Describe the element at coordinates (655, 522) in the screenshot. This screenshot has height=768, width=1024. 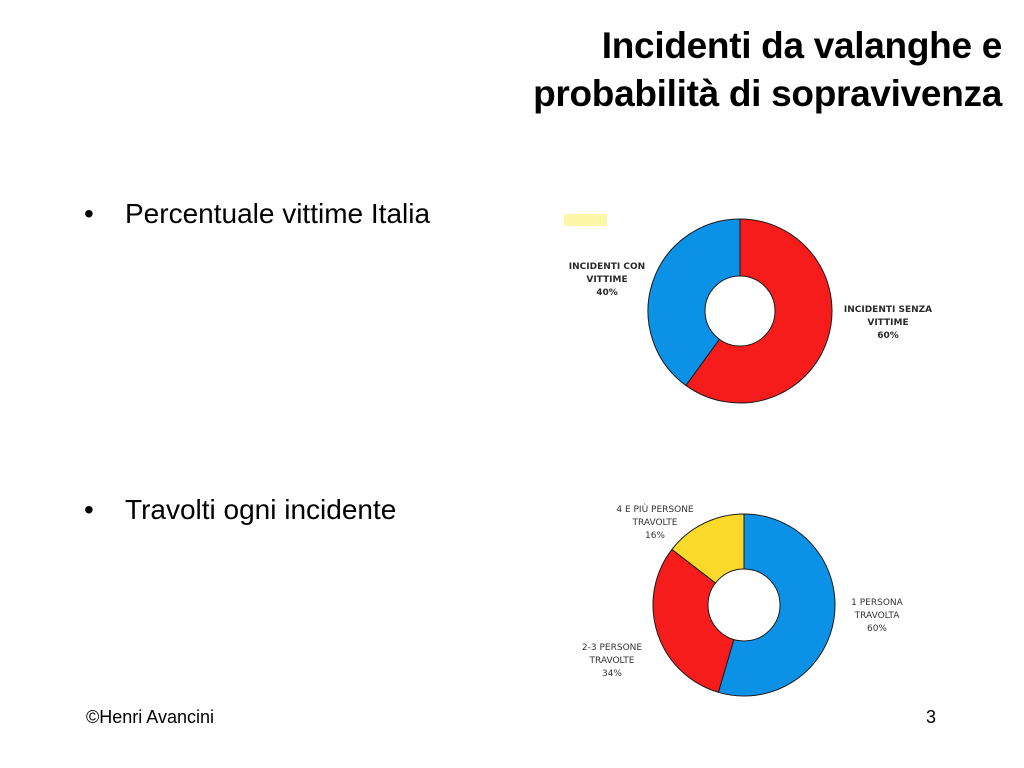
I see `slice-label-2: 4 E PIÙ PERSONE TRAVOLTE 16%` at that location.